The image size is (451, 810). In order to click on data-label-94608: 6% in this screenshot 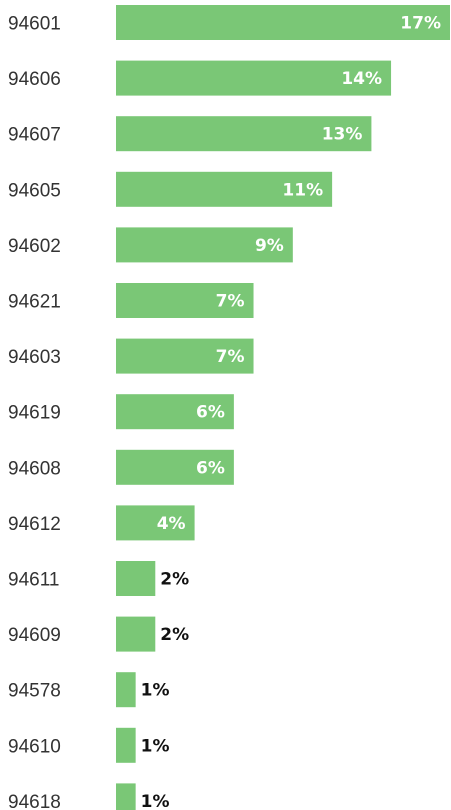, I will do `click(210, 468)`.